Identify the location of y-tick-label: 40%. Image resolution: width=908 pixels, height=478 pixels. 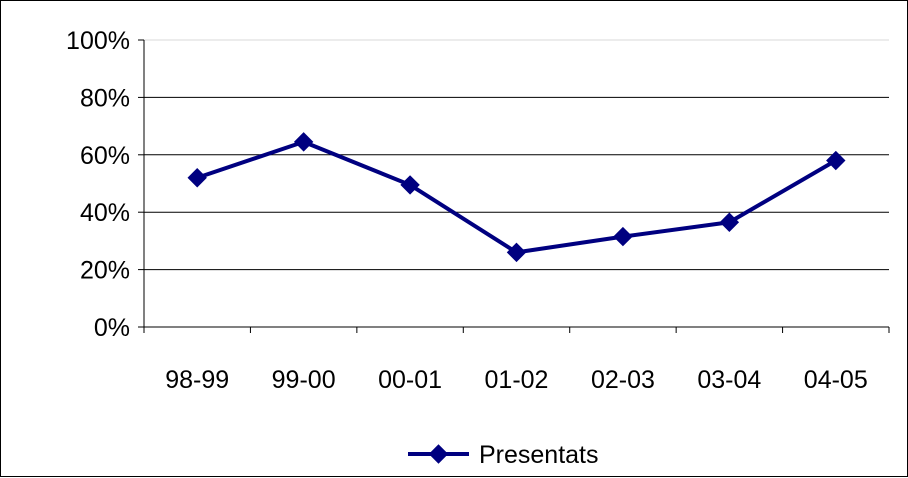
(105, 213).